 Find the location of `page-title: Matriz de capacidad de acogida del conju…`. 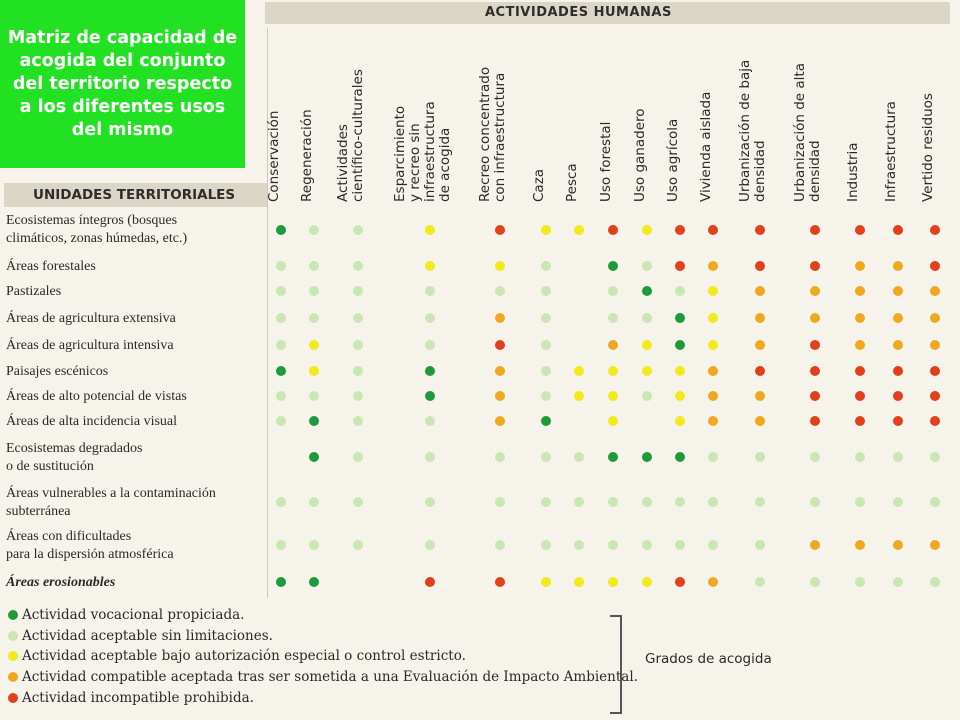

page-title: Matriz de capacidad de acogida del conju… is located at coordinates (122, 84).